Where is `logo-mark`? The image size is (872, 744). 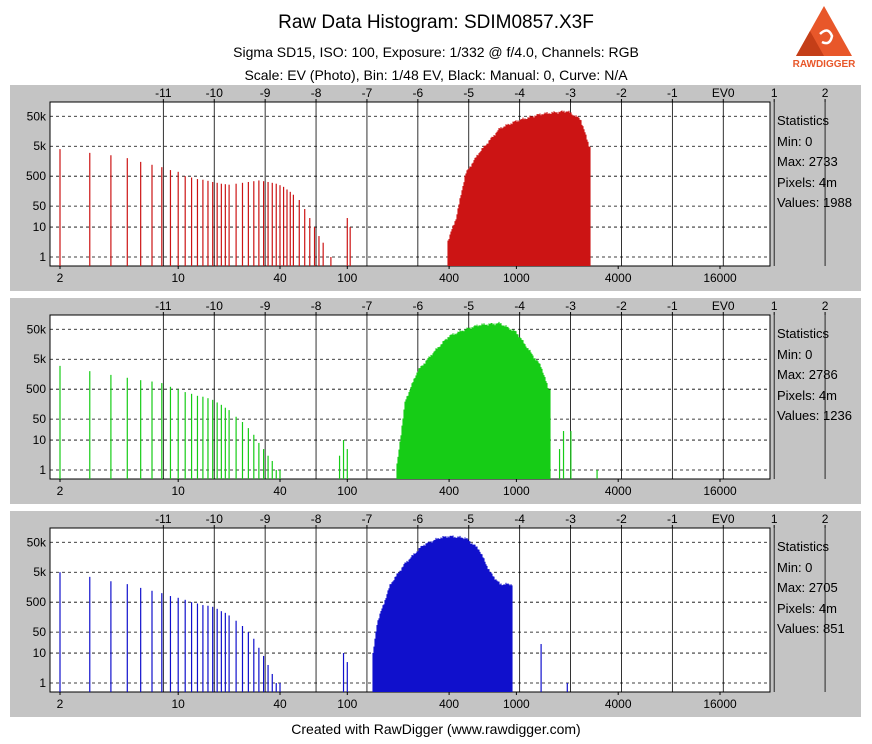
logo-mark is located at coordinates (826, 37).